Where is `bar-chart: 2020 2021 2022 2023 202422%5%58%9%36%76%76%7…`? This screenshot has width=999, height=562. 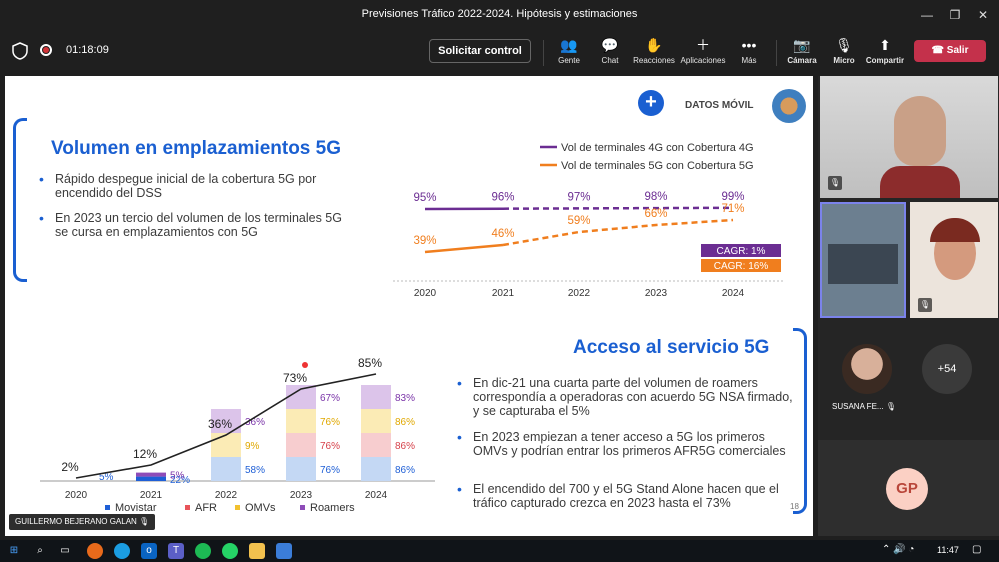
bar-chart: 2020 2021 2022 2023 202422%5%58%9%36%76%76%7… is located at coordinates (237, 435).